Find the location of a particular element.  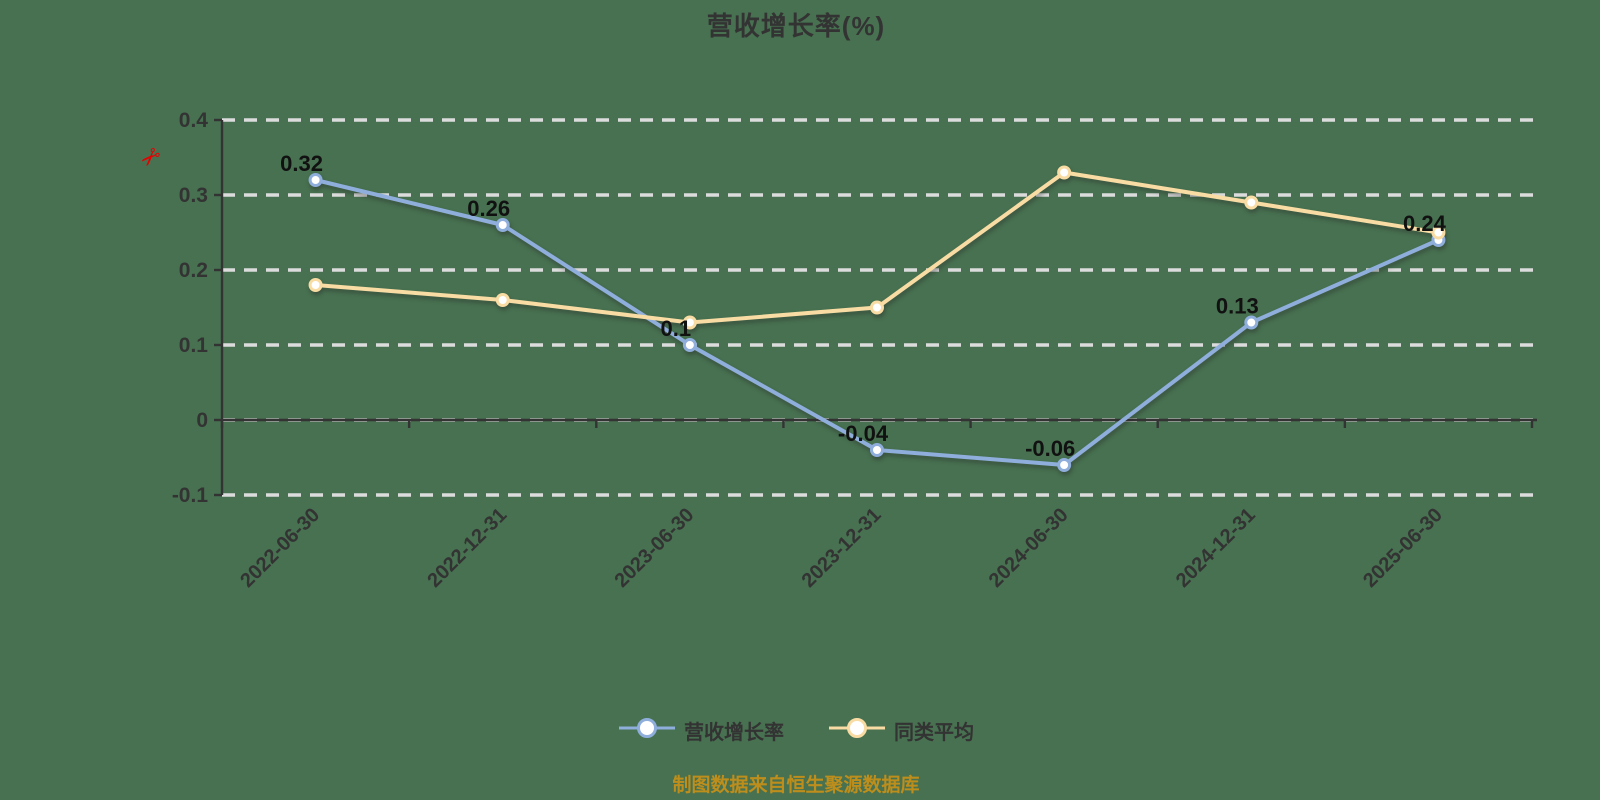

data-point-label: 0.32 is located at coordinates (301, 163).